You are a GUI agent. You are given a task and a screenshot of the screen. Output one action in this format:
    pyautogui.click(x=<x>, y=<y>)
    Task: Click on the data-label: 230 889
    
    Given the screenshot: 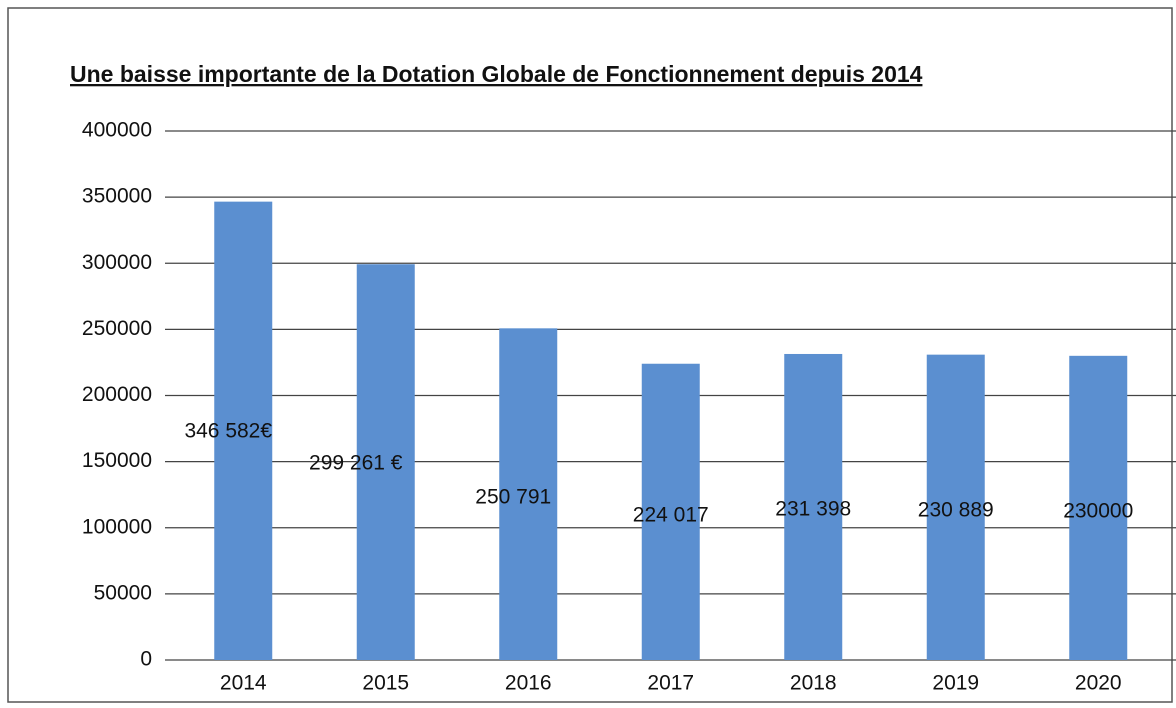 What is the action you would take?
    pyautogui.click(x=956, y=510)
    